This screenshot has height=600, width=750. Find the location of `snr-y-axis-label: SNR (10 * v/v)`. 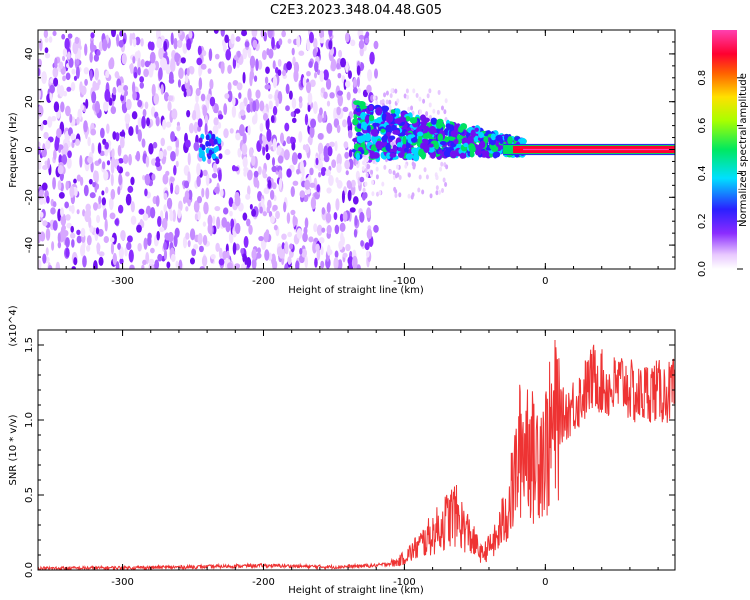

snr-y-axis-label: SNR (10 * v/v) is located at coordinates (13, 449).